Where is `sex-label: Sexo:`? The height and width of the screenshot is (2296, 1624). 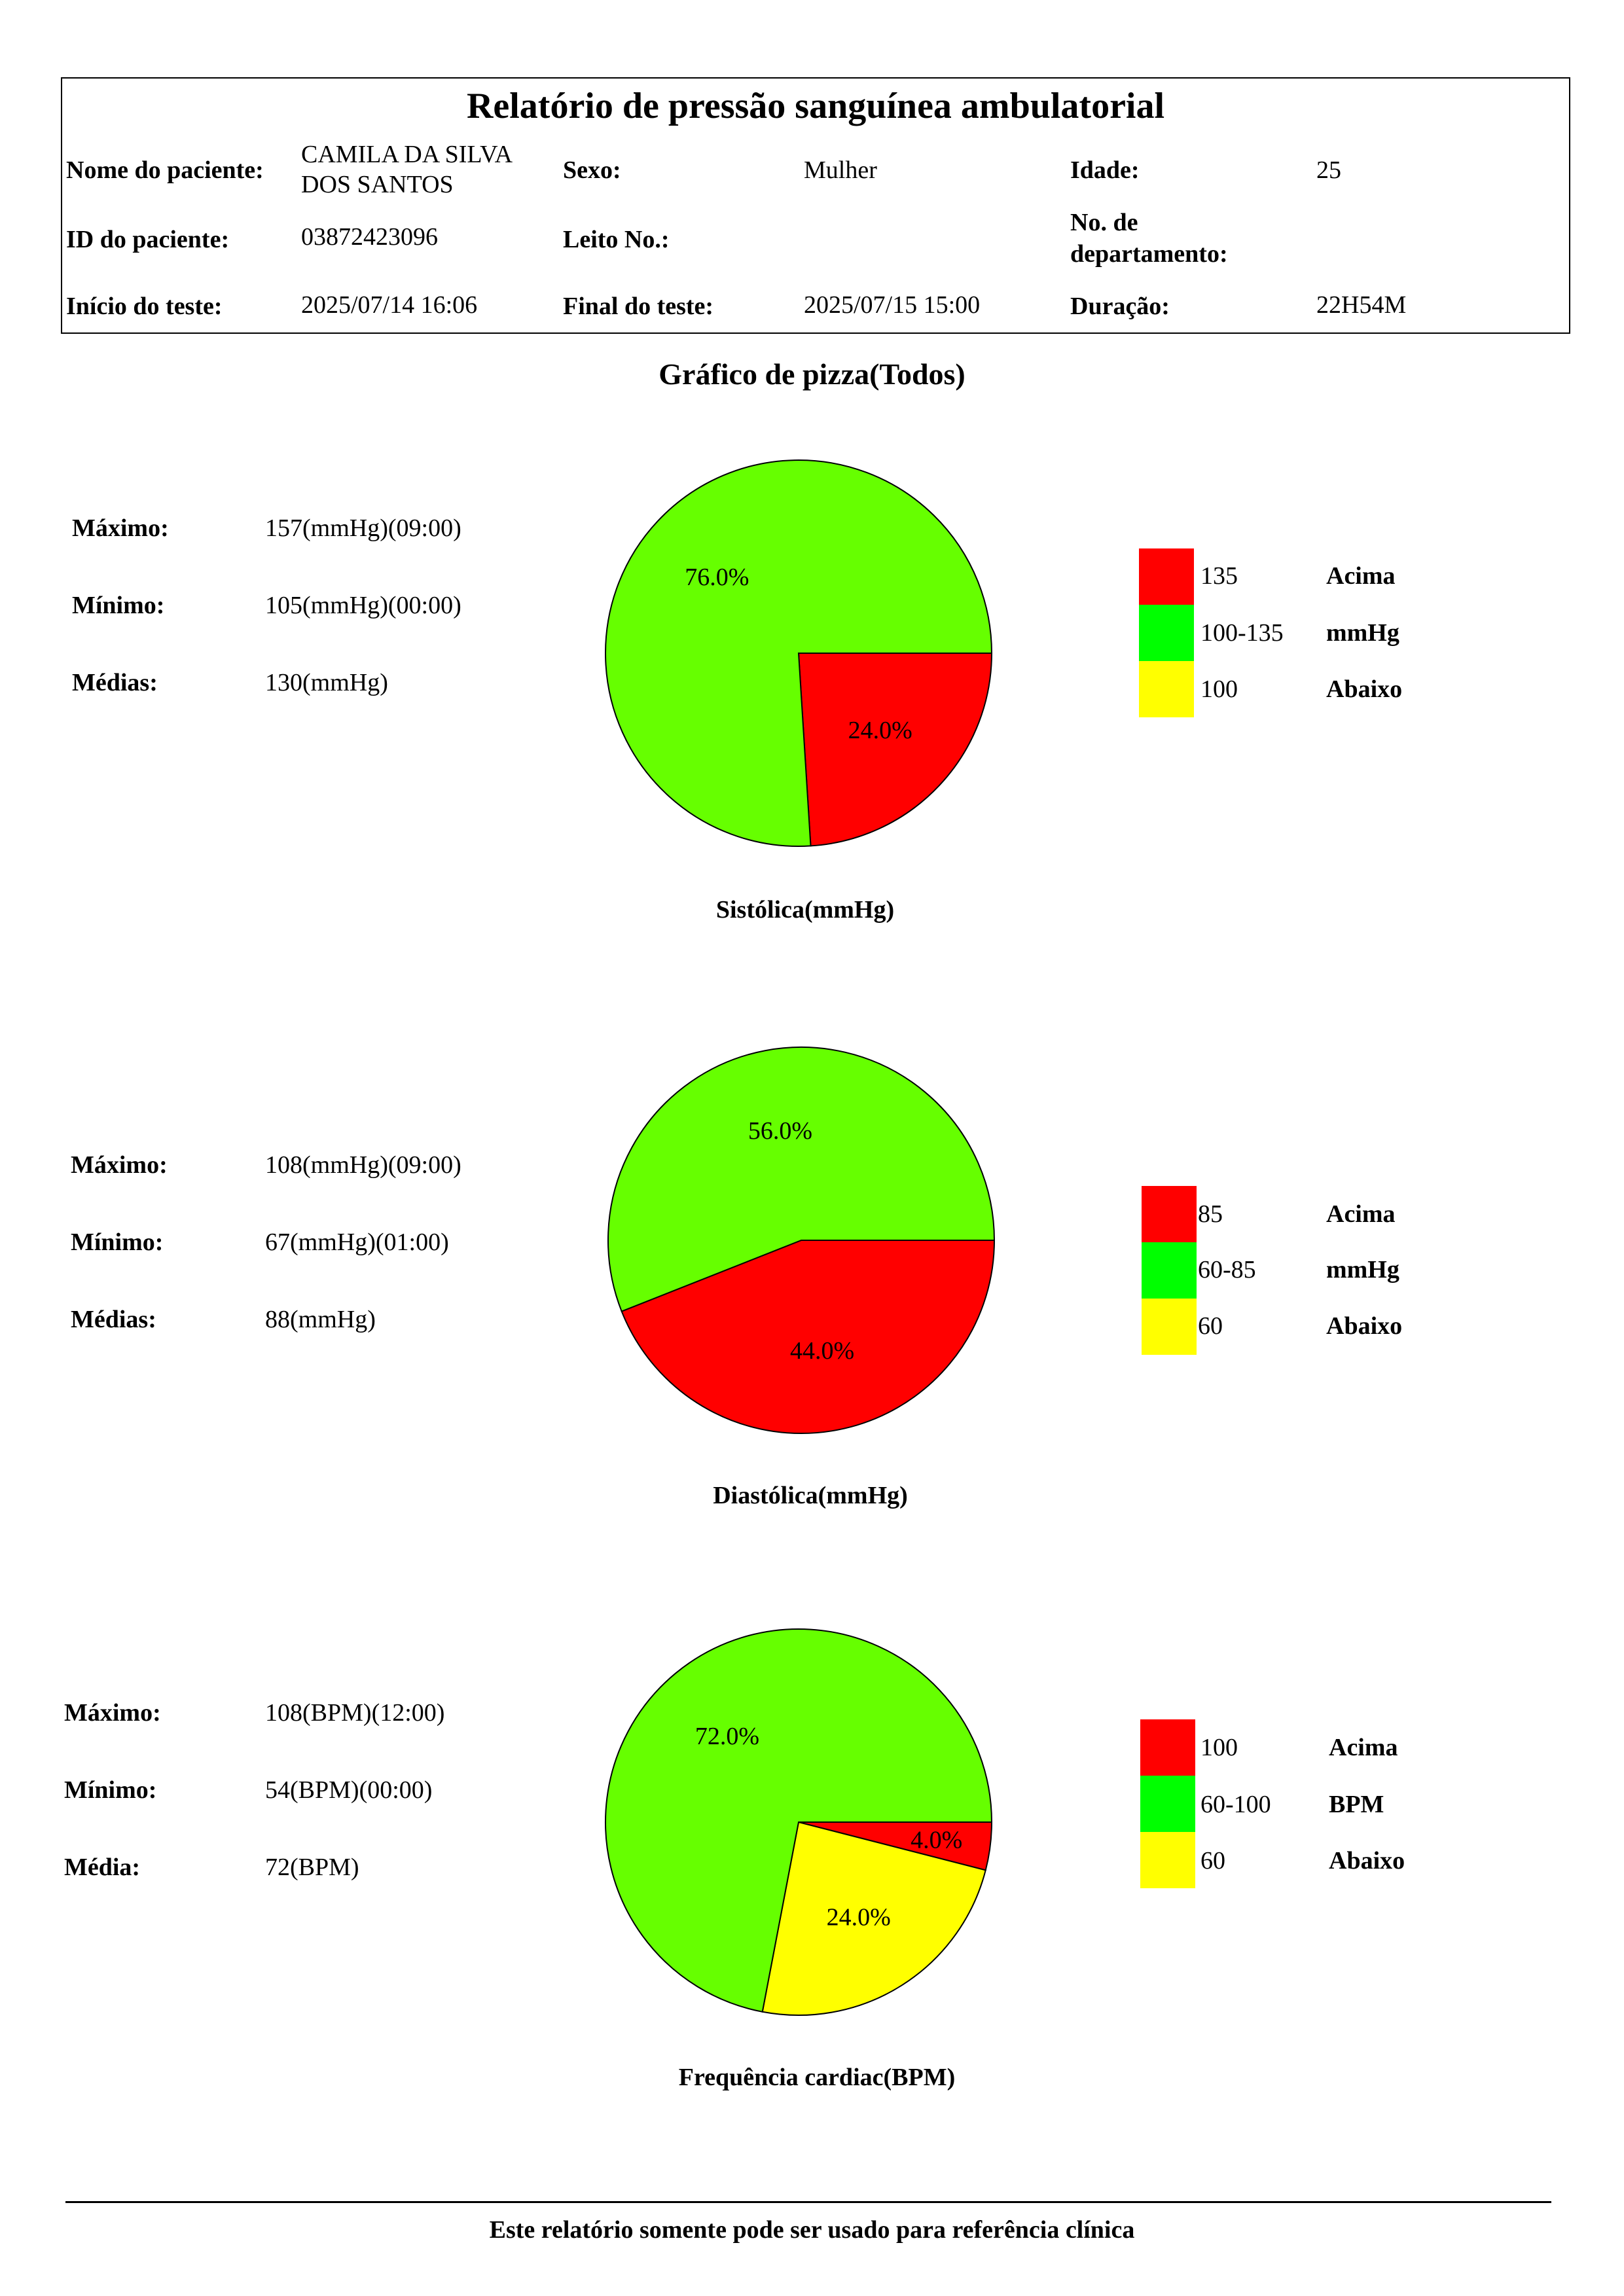 sex-label: Sexo: is located at coordinates (592, 170).